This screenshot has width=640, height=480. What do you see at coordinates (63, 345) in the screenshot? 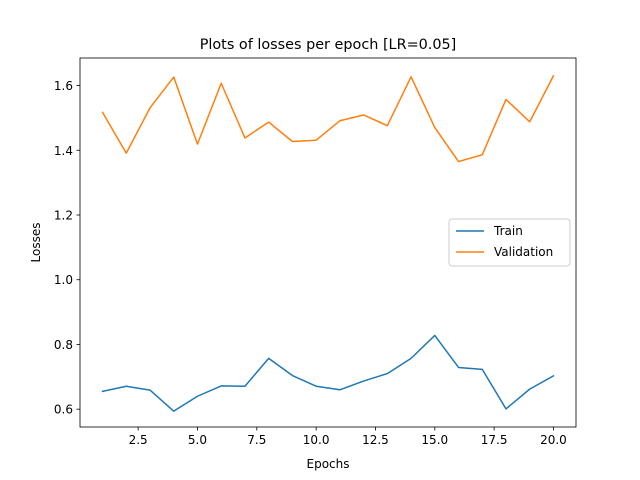
I see `y-tick-label: 0.8` at bounding box center [63, 345].